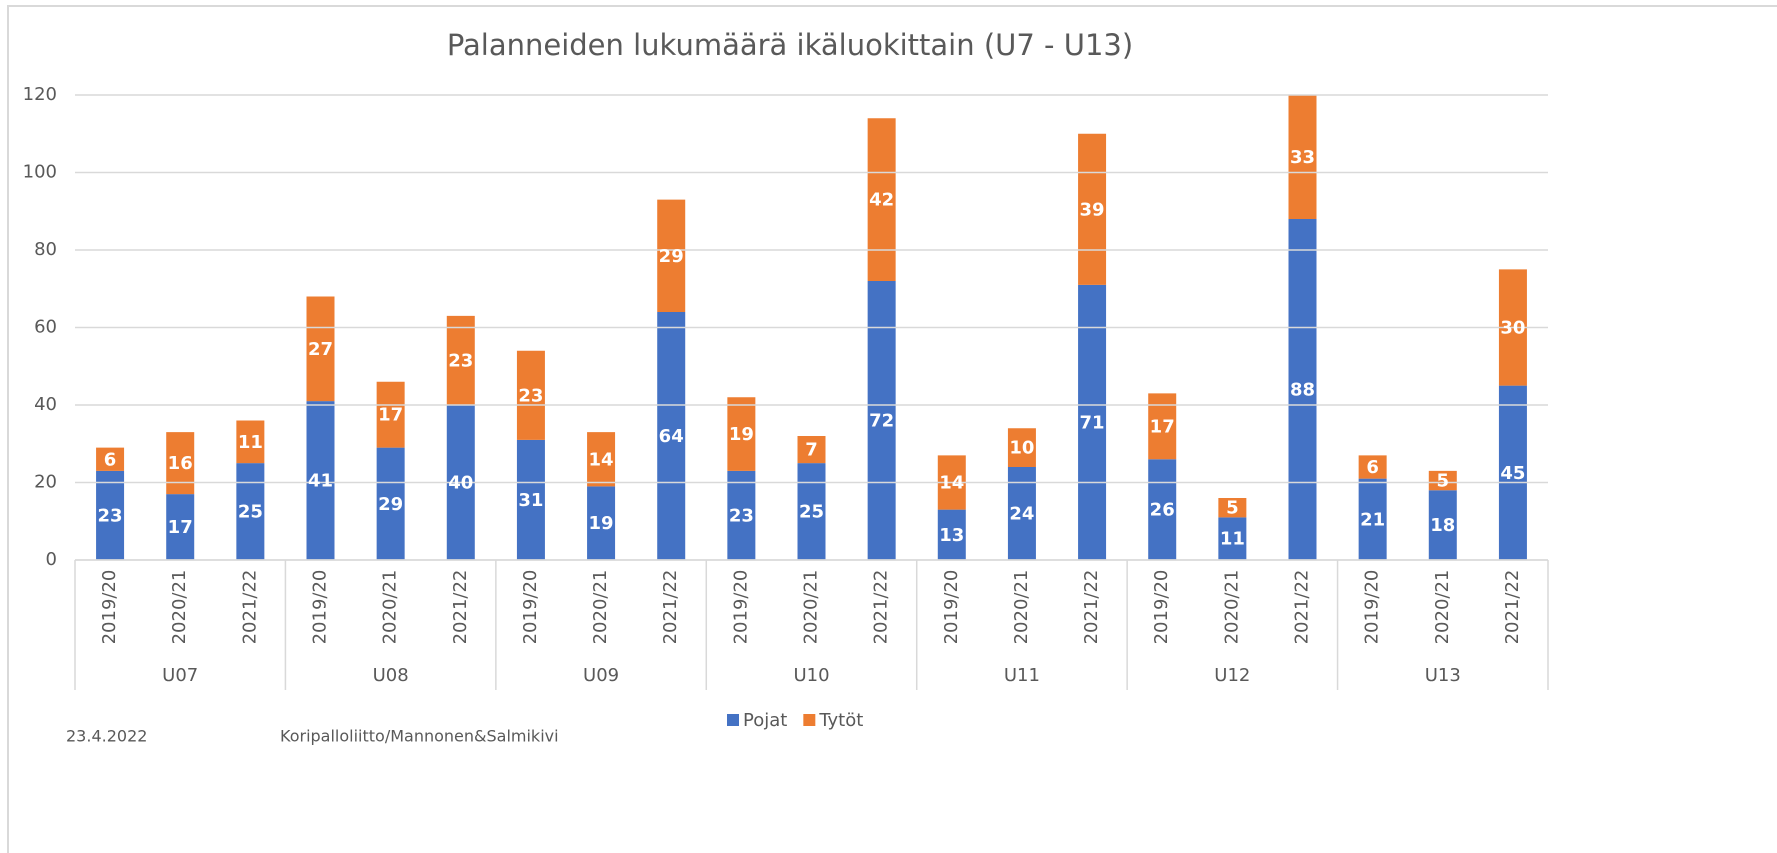 The width and height of the screenshot is (1777, 853). Describe the element at coordinates (391, 675) in the screenshot. I see `group-label: U08` at that location.